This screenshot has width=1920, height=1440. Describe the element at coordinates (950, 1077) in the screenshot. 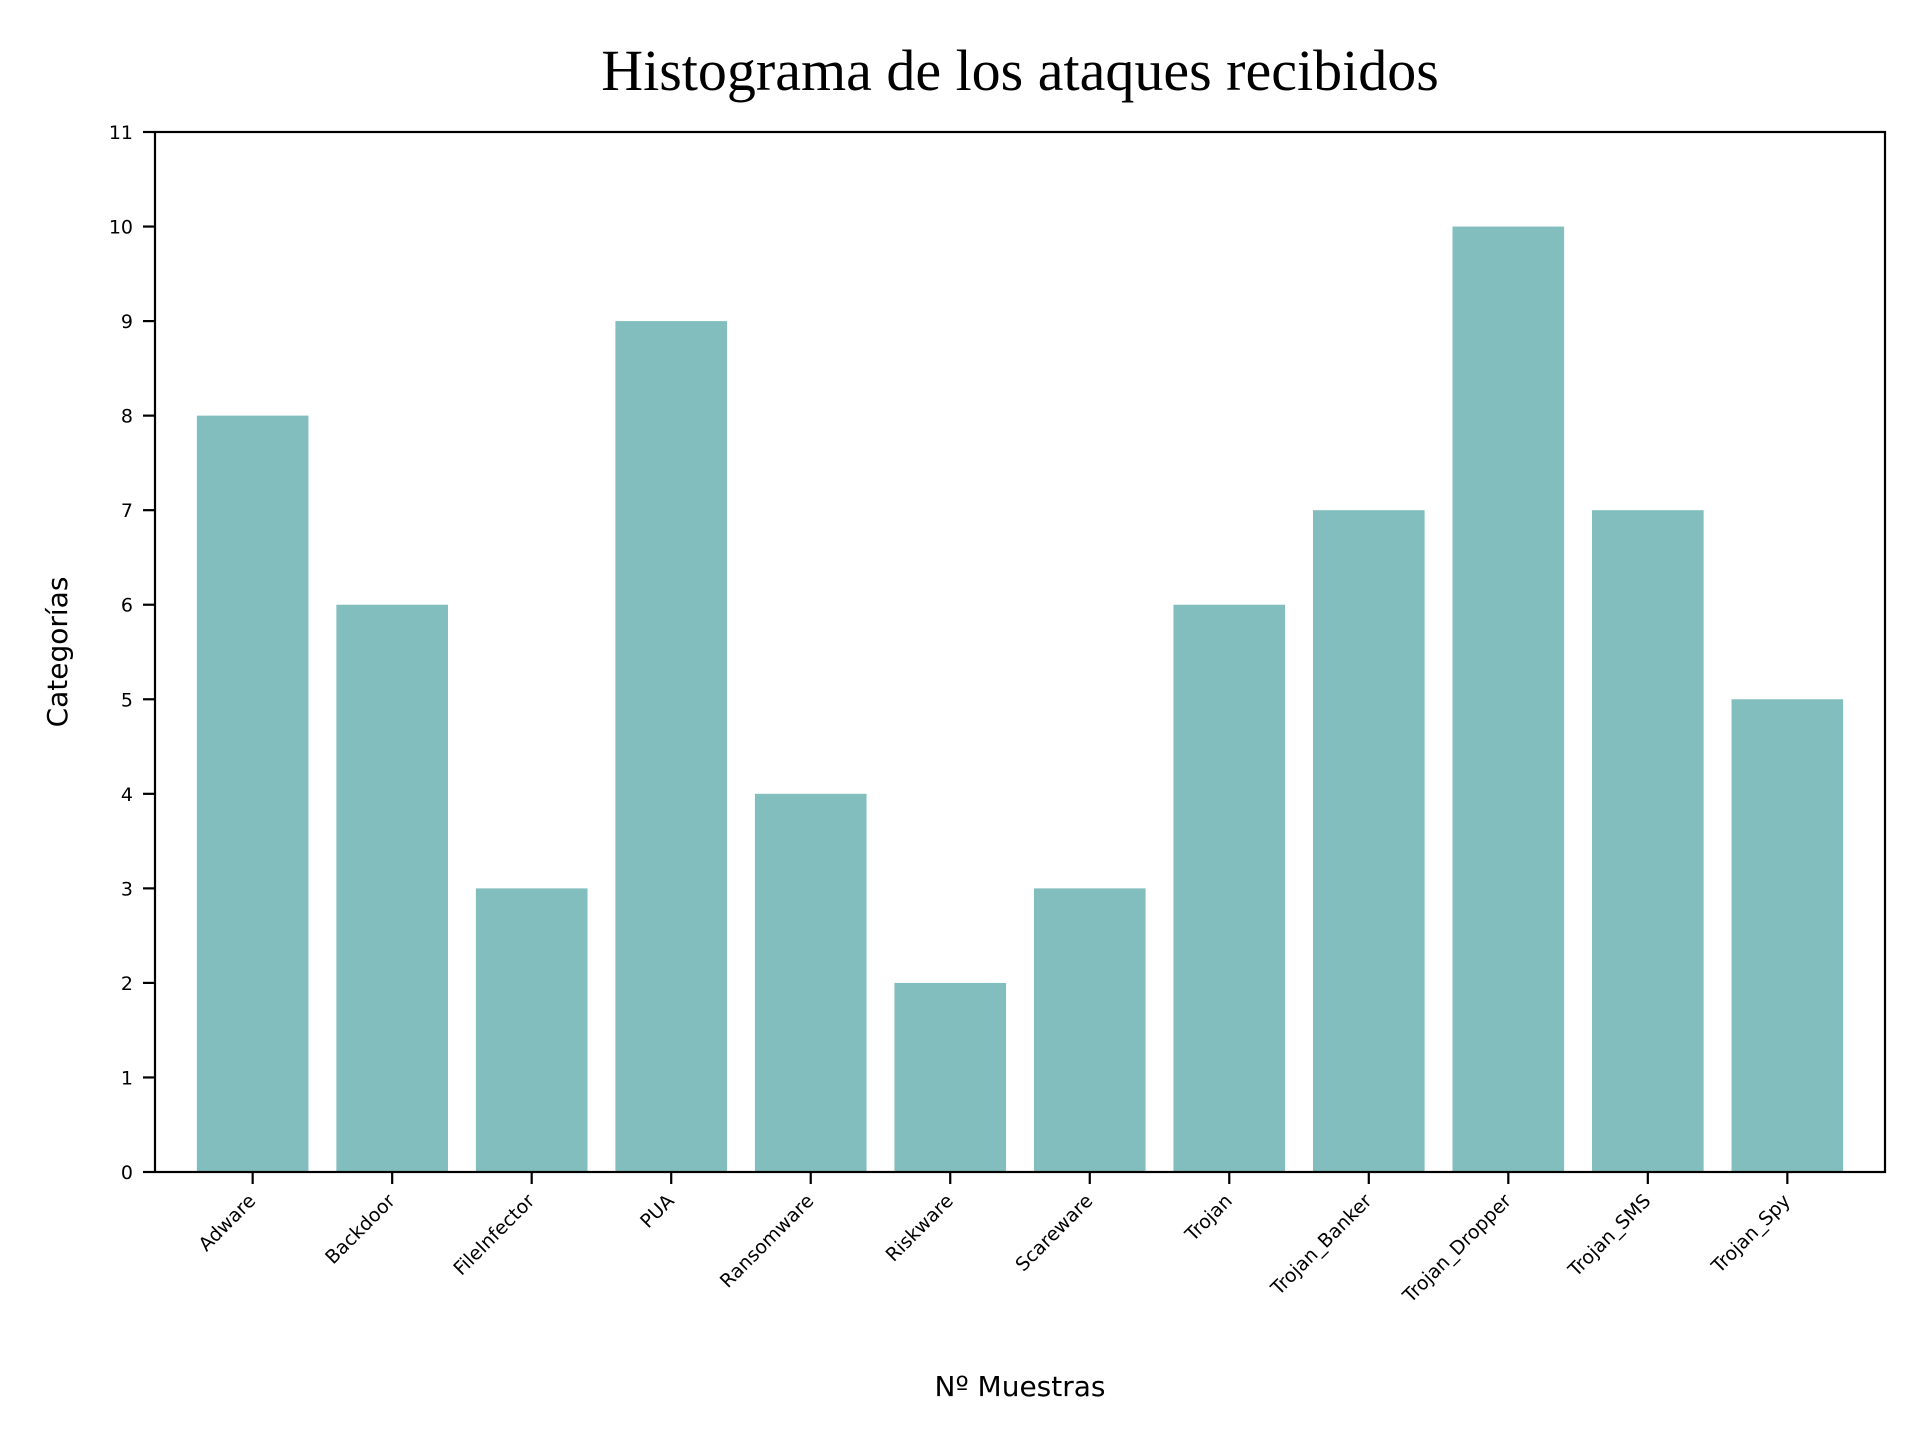

I see `bar-riskware` at that location.